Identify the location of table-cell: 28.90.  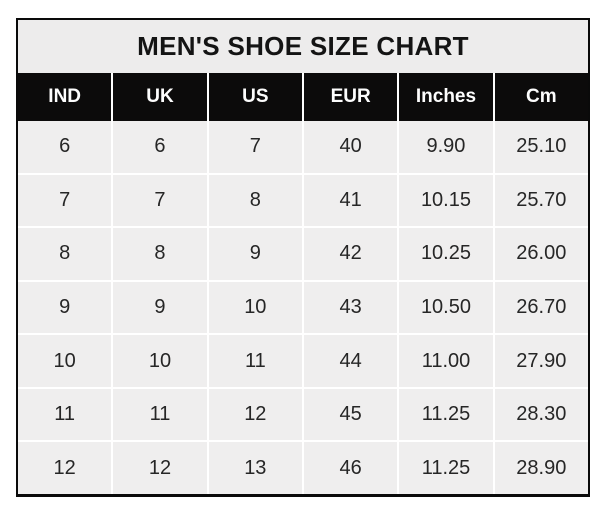
(541, 468).